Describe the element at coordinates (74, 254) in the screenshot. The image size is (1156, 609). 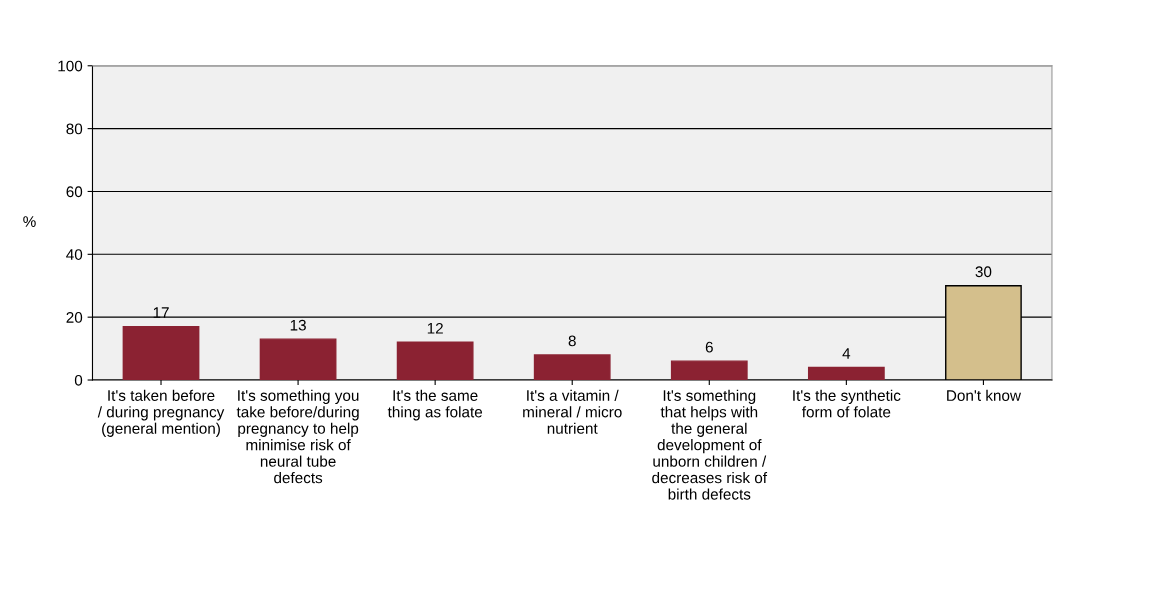
I see `y-tick-label: 40` at that location.